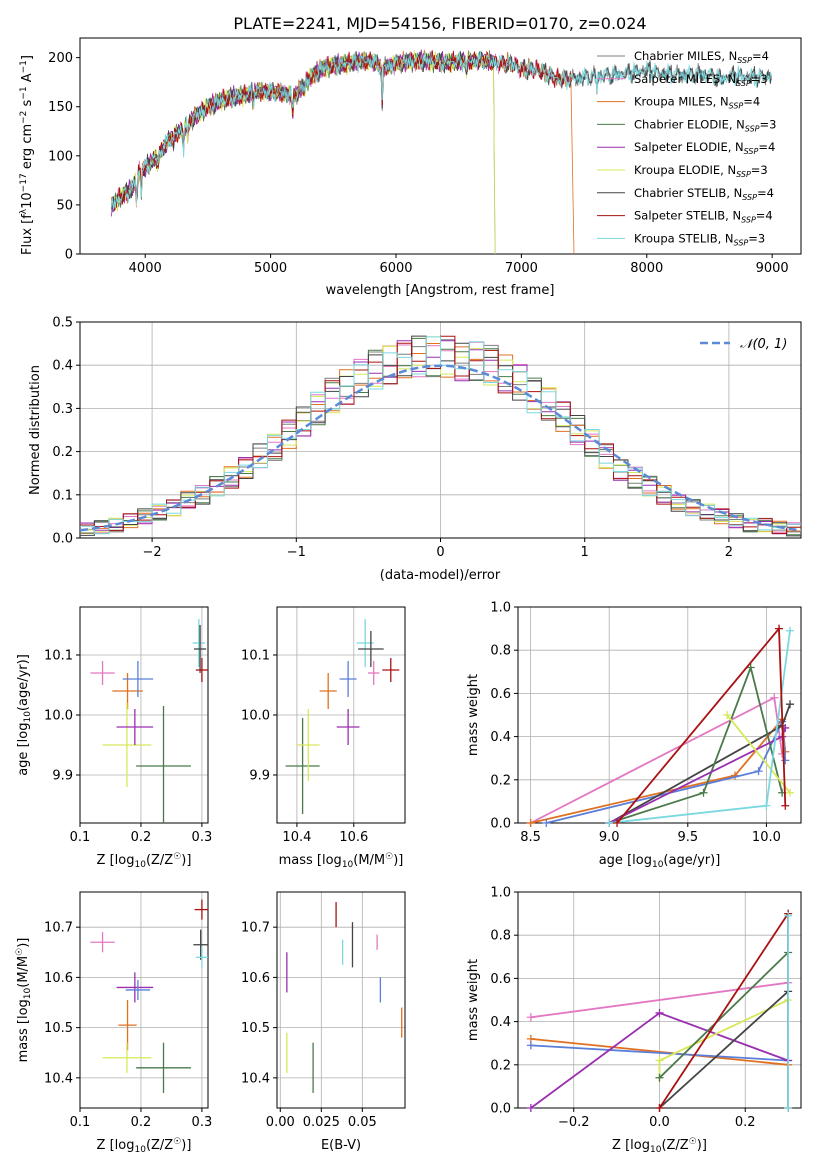  Describe the element at coordinates (69, 255) in the screenshot. I see `y-tick-label: 0` at that location.